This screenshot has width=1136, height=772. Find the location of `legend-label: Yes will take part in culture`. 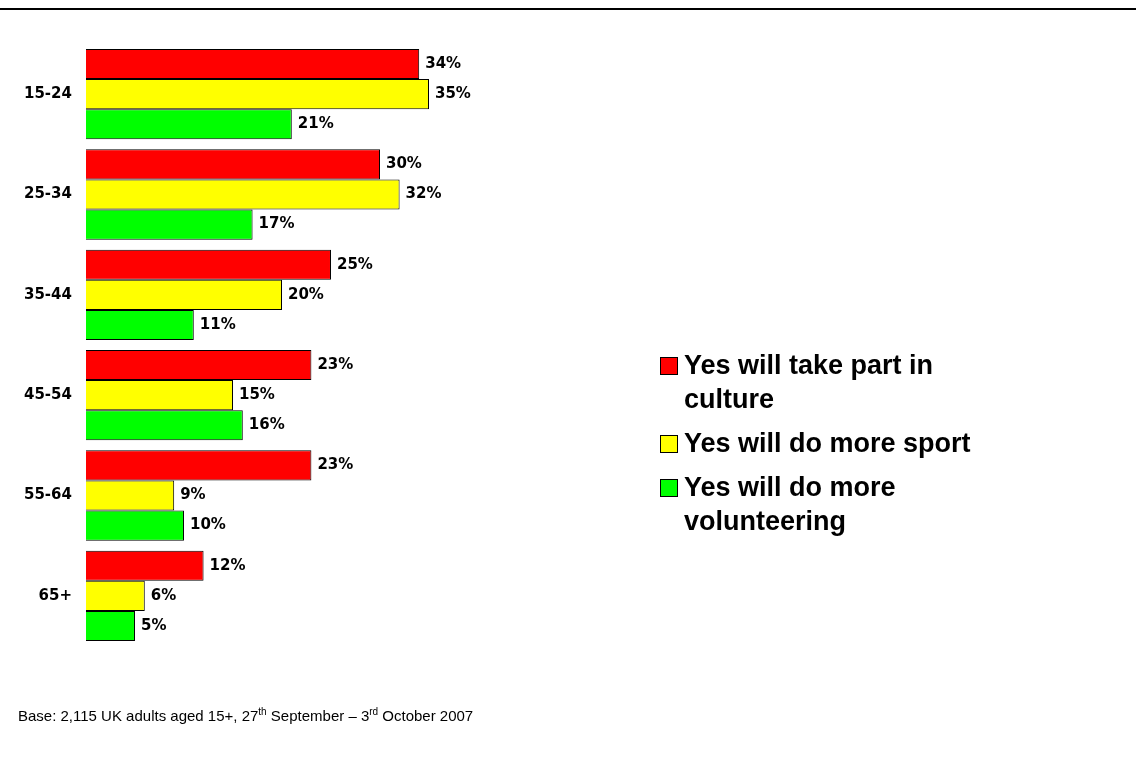

legend-label: Yes will take part in culture is located at coordinates (809, 382).